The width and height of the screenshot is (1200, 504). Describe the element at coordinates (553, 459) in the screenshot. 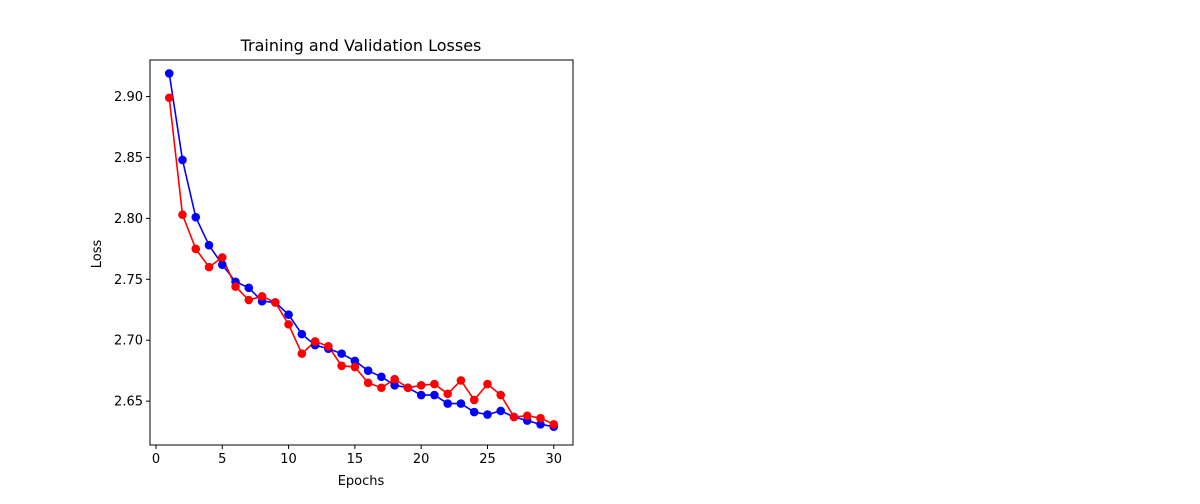

I see `x-tick-label: 30` at that location.